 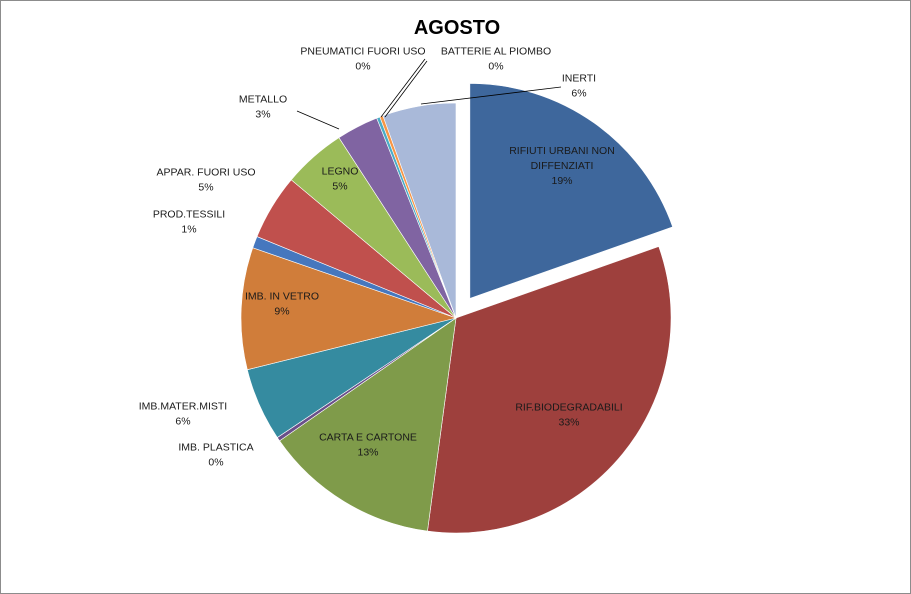 What do you see at coordinates (215, 447) in the screenshot?
I see `data-label-category-3: IMB. PLASTICA` at bounding box center [215, 447].